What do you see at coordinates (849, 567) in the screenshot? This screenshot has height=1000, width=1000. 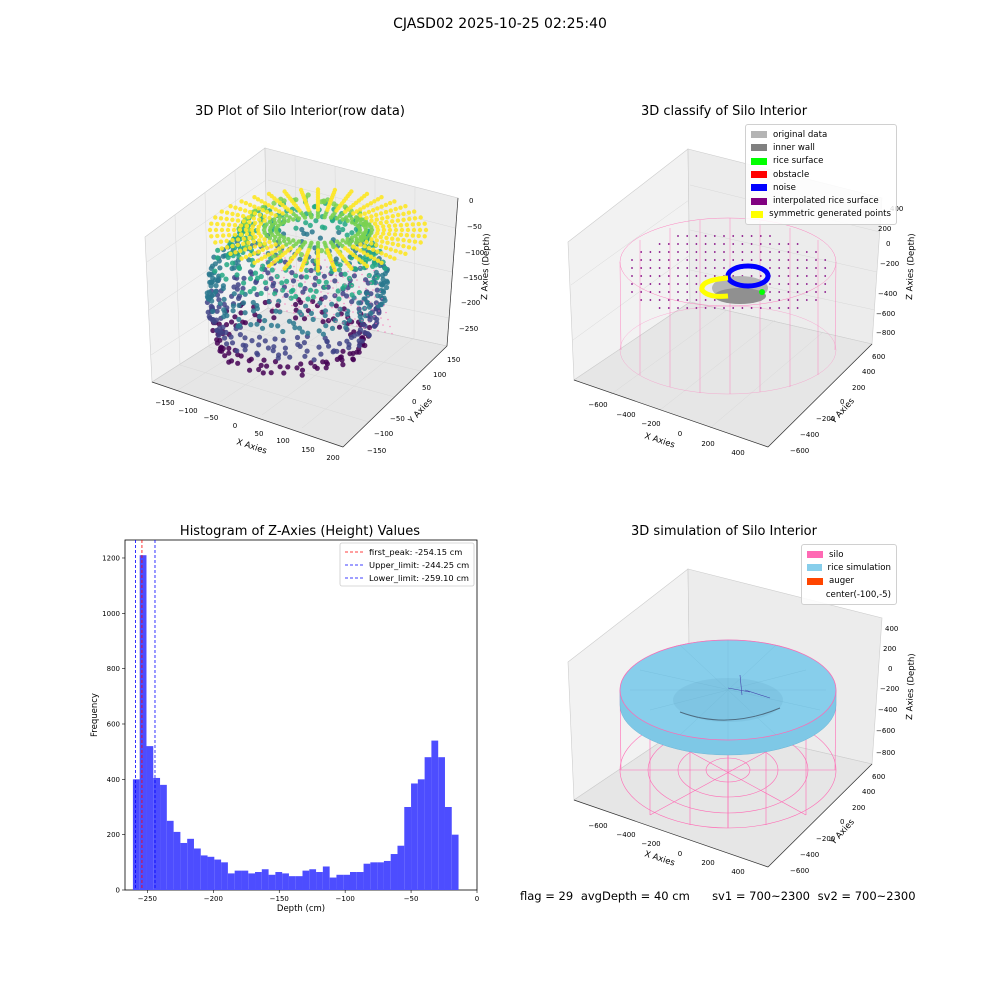 I see `legend-item: rice simulation` at bounding box center [849, 567].